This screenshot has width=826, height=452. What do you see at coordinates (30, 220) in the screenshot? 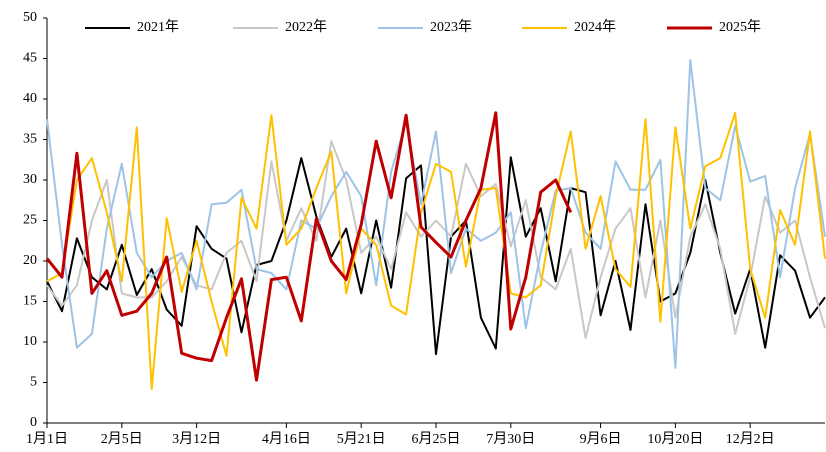
I see `y-tick-label: 25` at bounding box center [30, 220].